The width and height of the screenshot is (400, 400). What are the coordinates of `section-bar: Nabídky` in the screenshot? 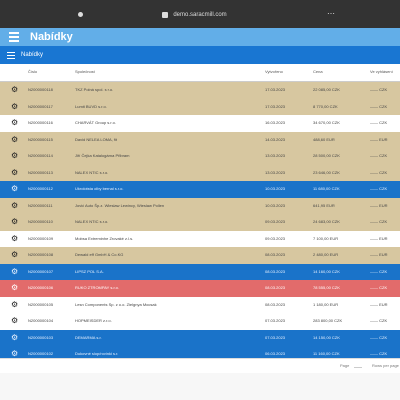 It's located at (200, 55).